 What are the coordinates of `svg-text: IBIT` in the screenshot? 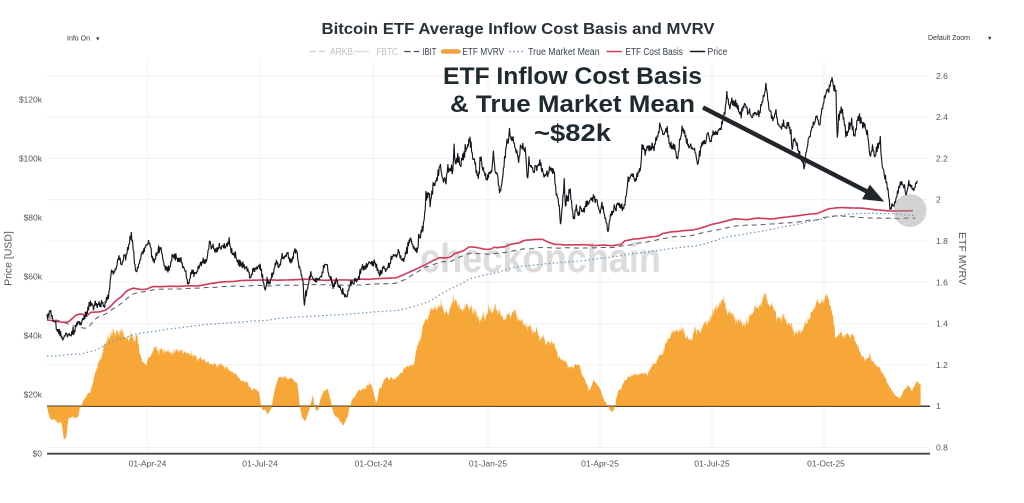 It's located at (429, 52).